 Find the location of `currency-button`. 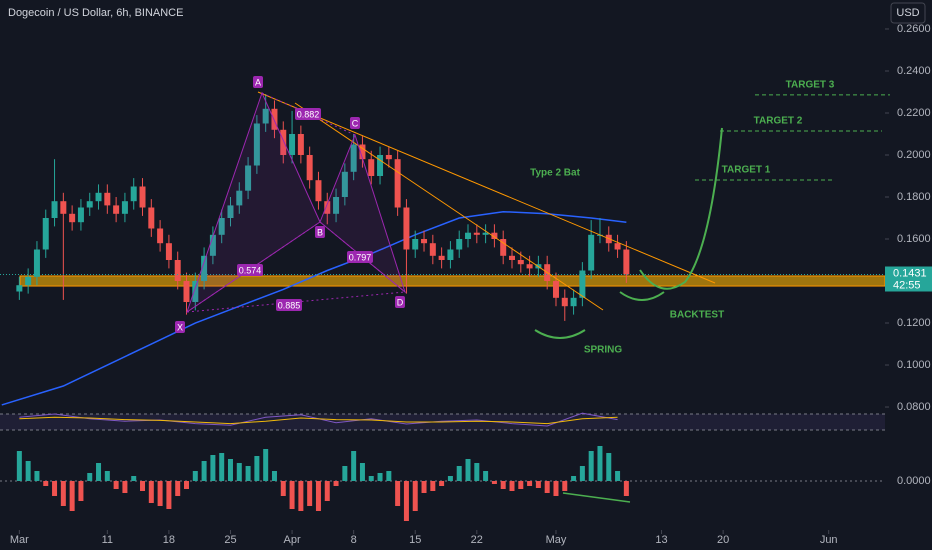

currency-button is located at coordinates (908, 13).